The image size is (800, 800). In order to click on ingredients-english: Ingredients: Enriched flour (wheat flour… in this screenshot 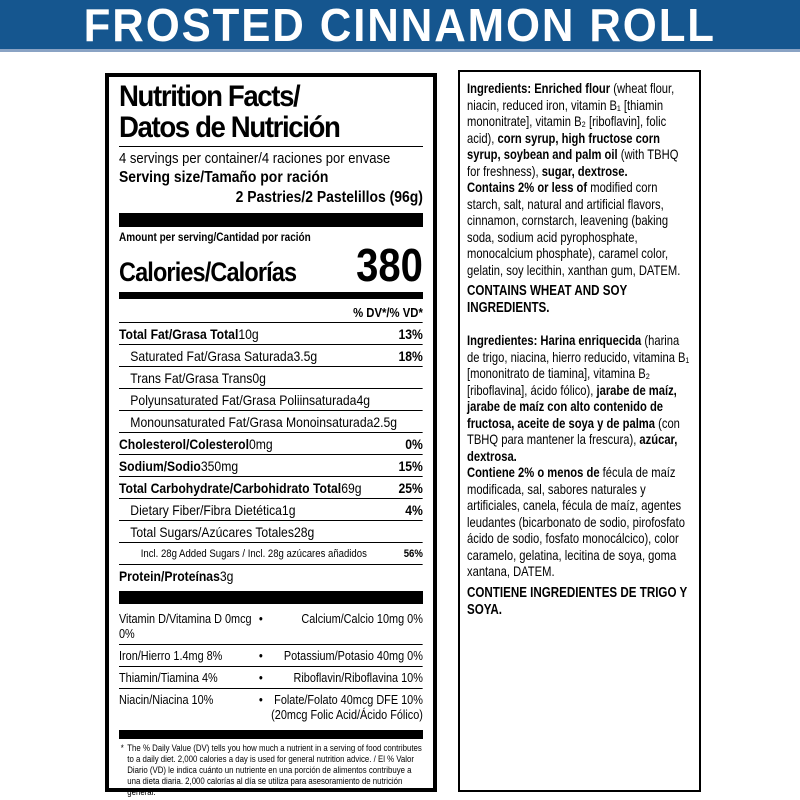, I will do `click(573, 129)`.